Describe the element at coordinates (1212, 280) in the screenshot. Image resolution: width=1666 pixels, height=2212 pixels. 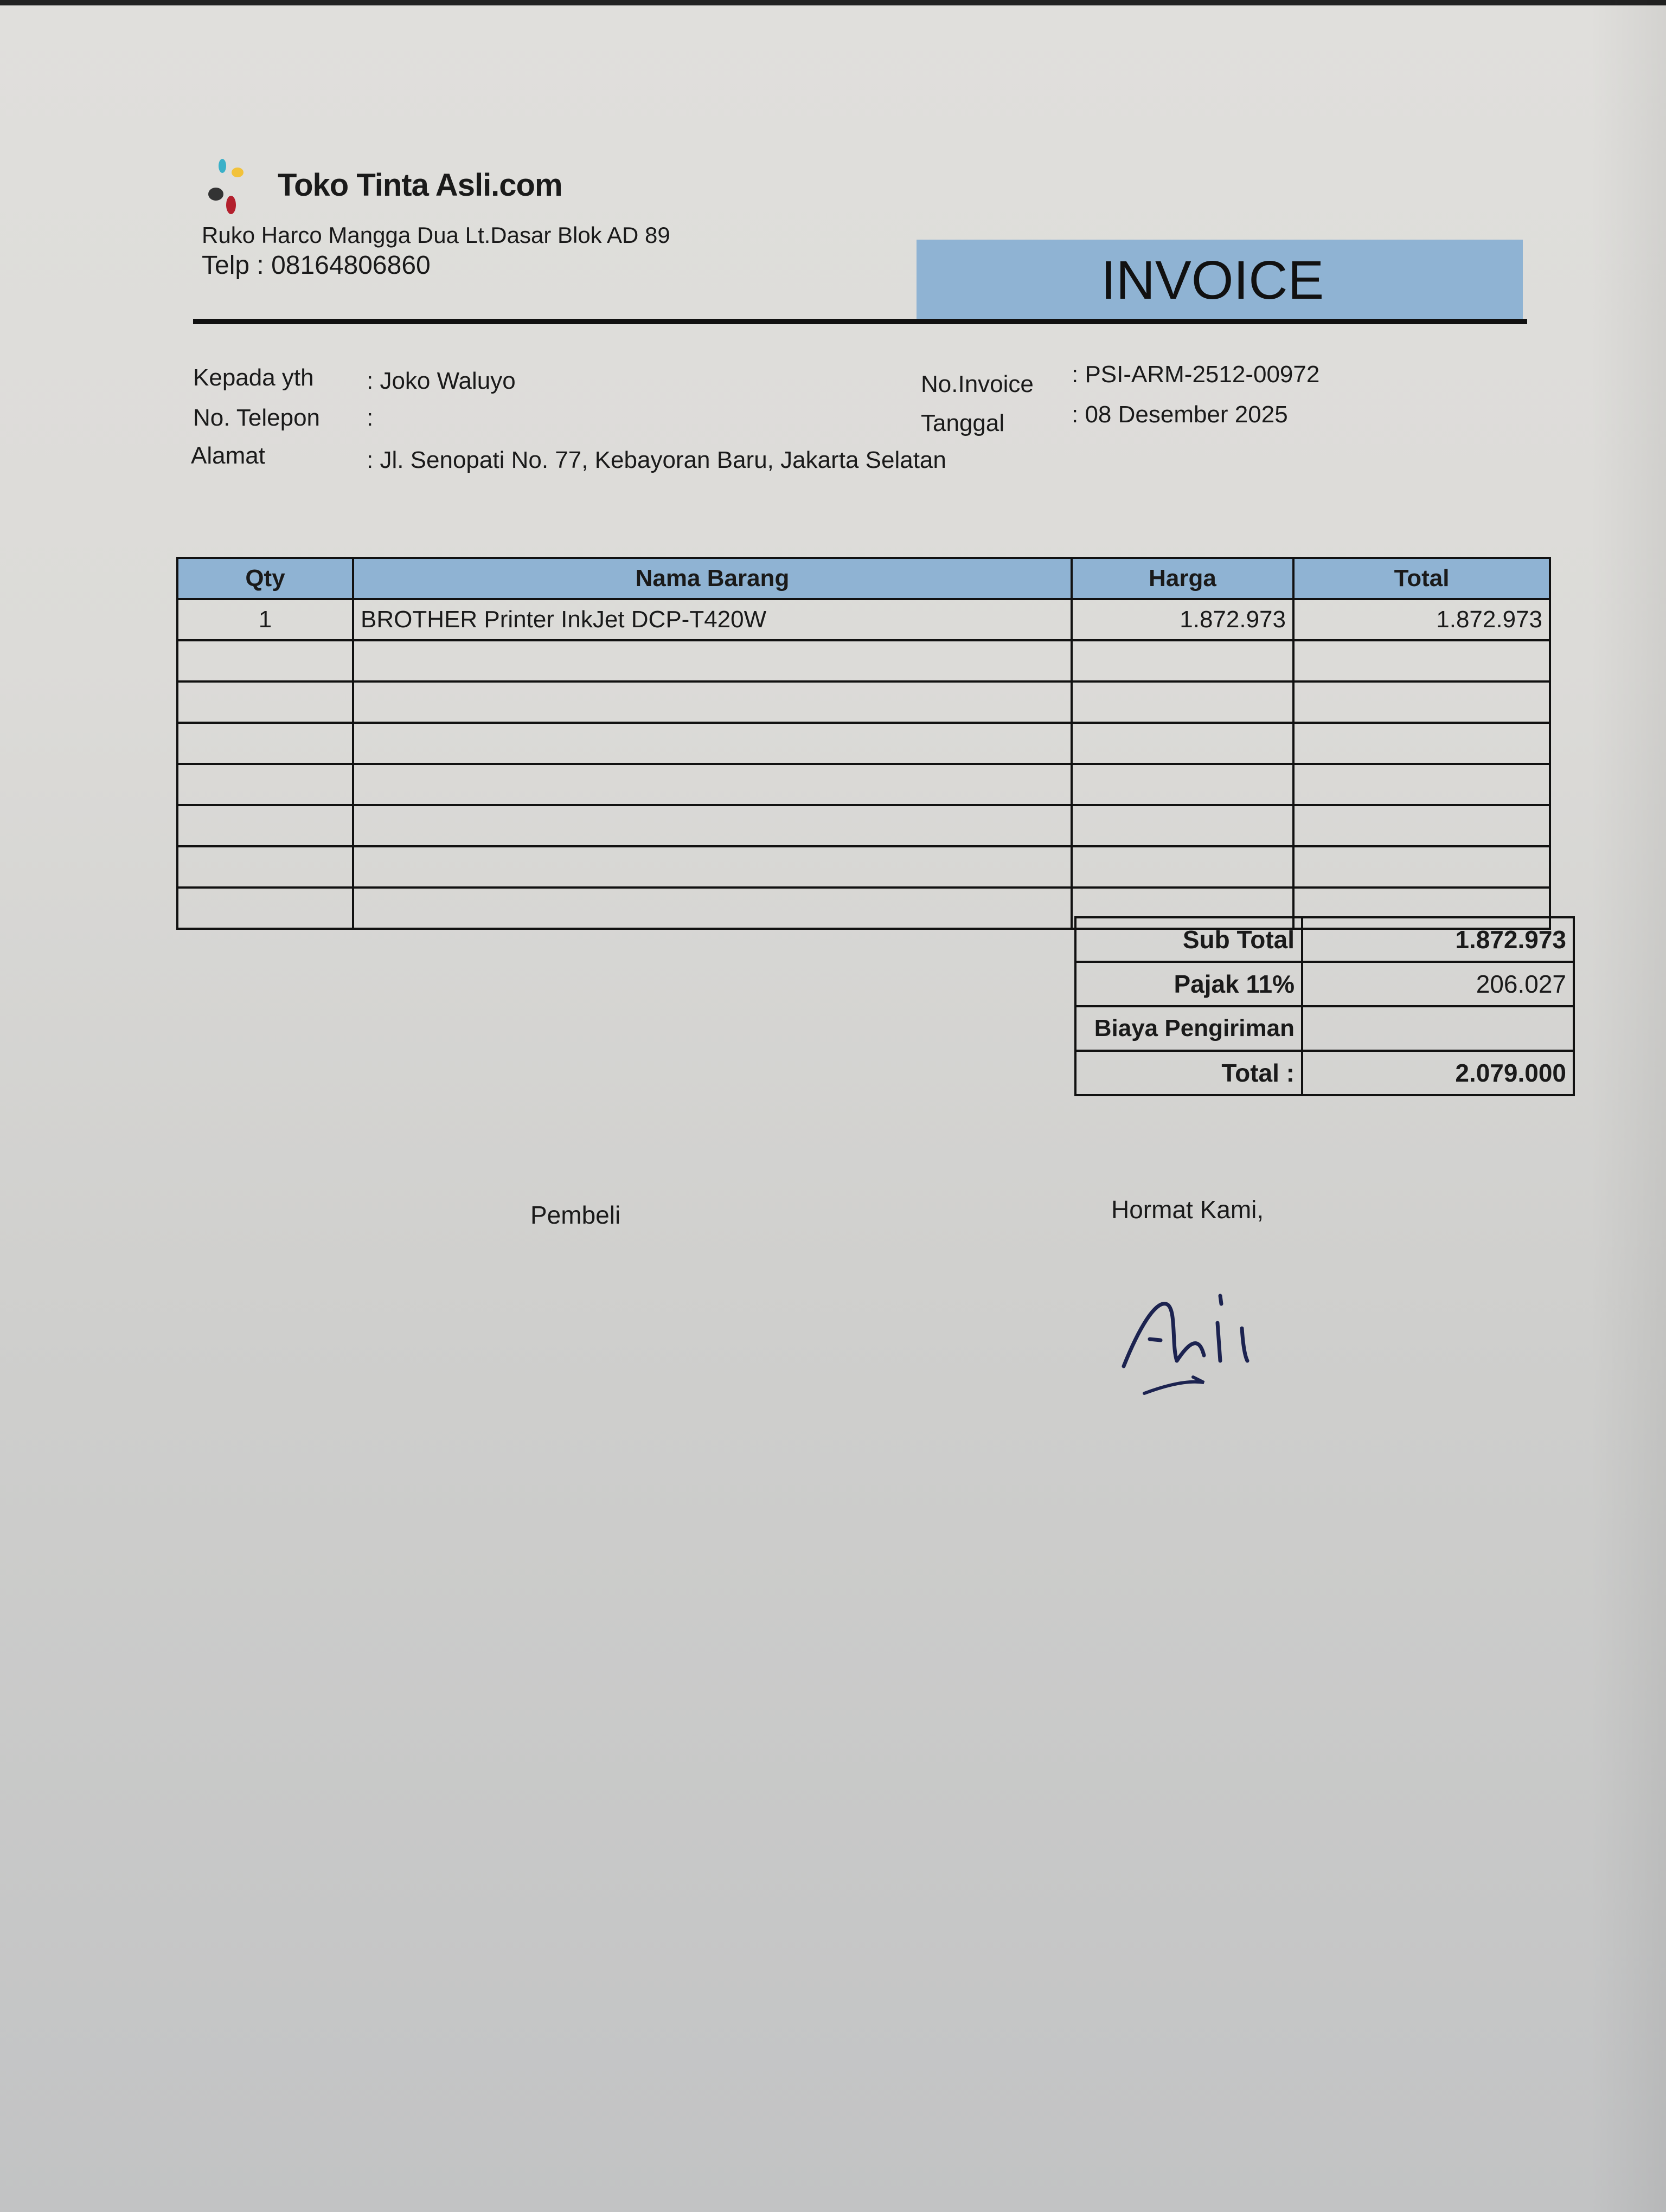
I see `invoice-title: INVOICE` at that location.